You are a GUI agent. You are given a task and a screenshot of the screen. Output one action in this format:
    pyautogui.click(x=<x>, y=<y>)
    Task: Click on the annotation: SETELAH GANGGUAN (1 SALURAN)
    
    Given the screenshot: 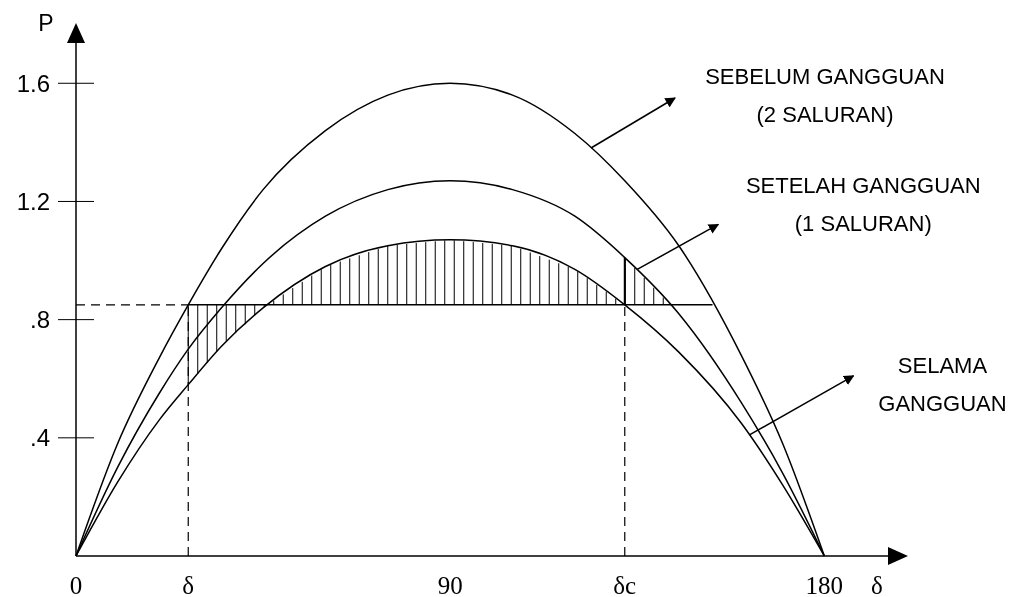 What is the action you would take?
    pyautogui.click(x=863, y=205)
    